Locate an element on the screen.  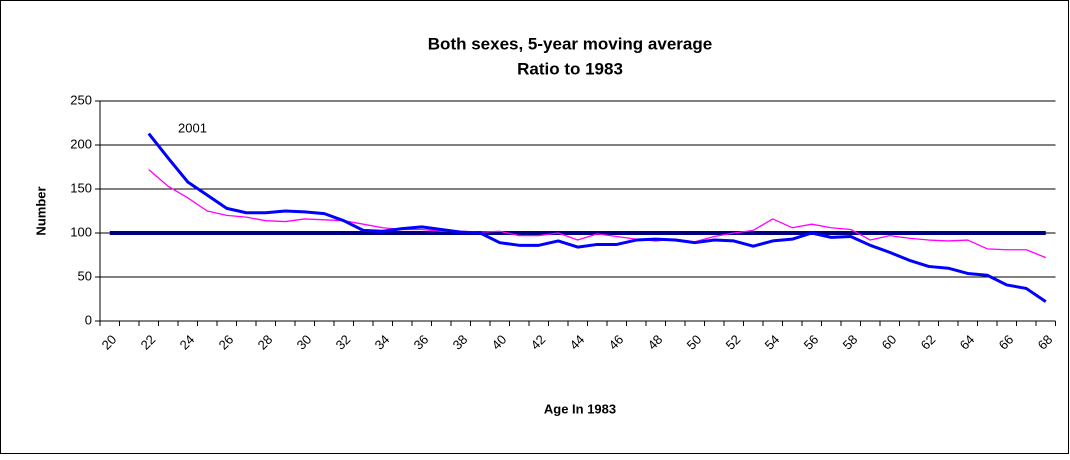
y-tick-label: 200 is located at coordinates (81, 143).